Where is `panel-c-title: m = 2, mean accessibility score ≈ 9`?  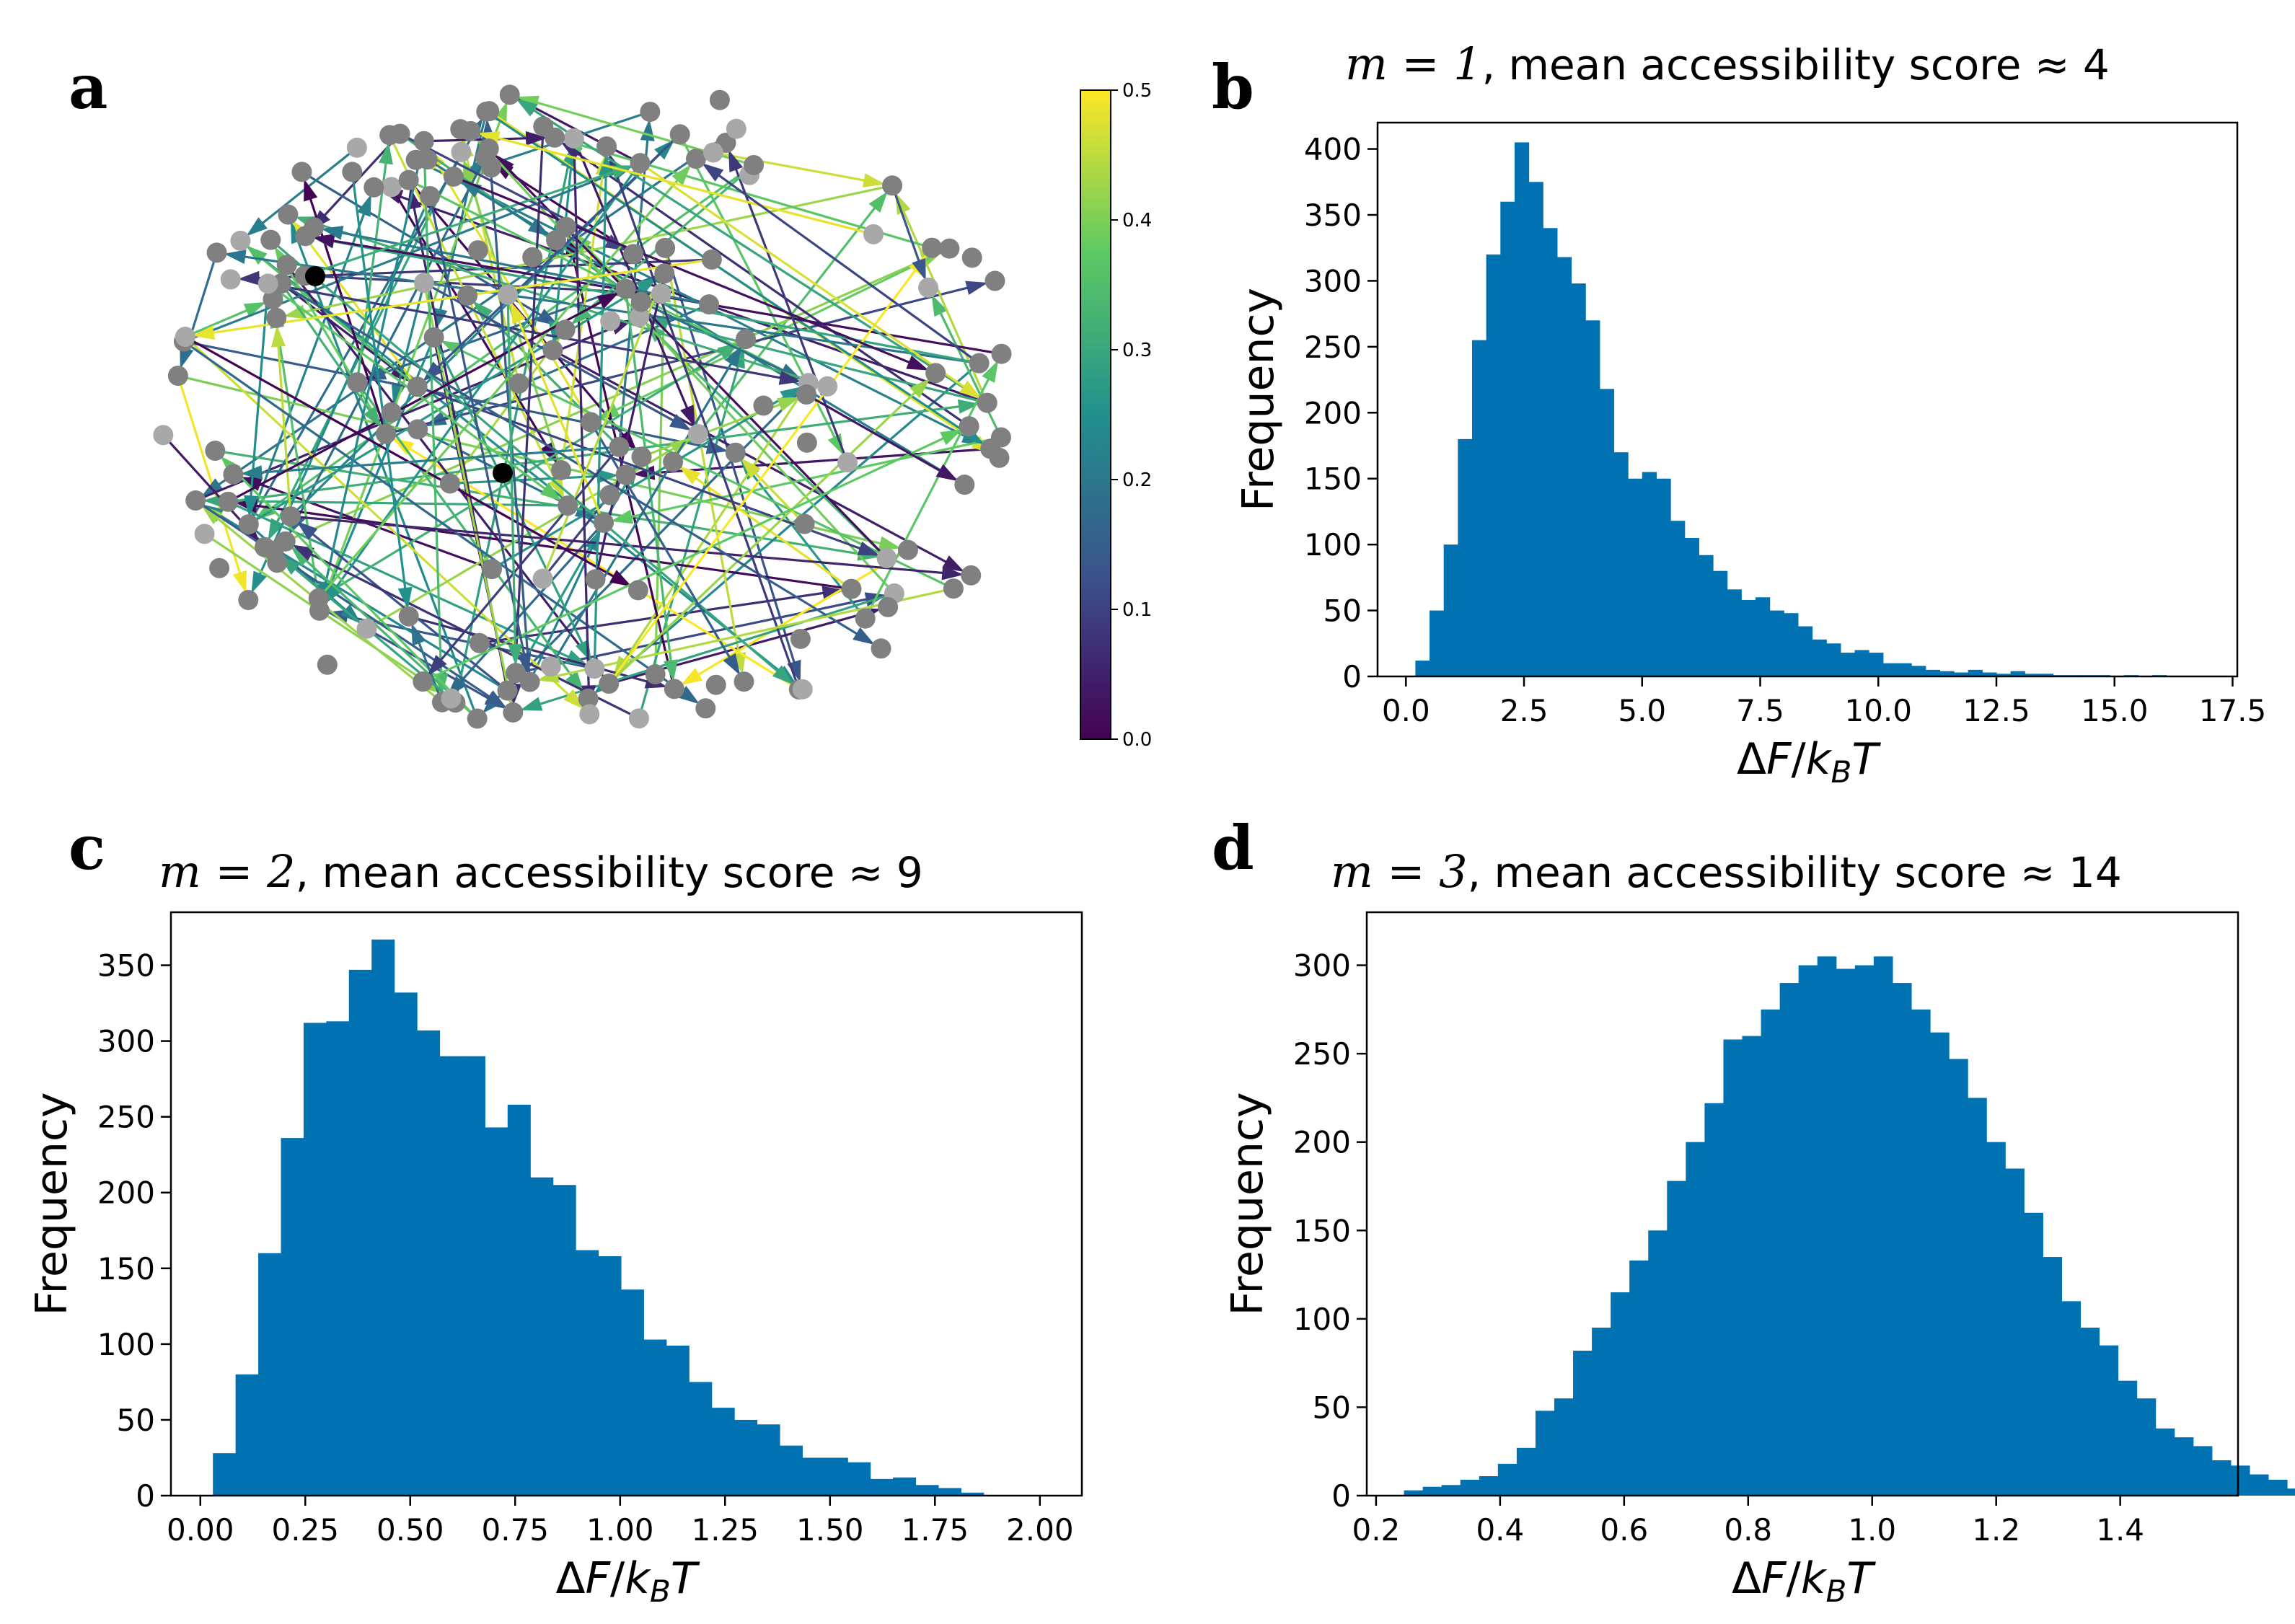 panel-c-title: m = 2, mean accessibility score ≈ 9 is located at coordinates (541, 871).